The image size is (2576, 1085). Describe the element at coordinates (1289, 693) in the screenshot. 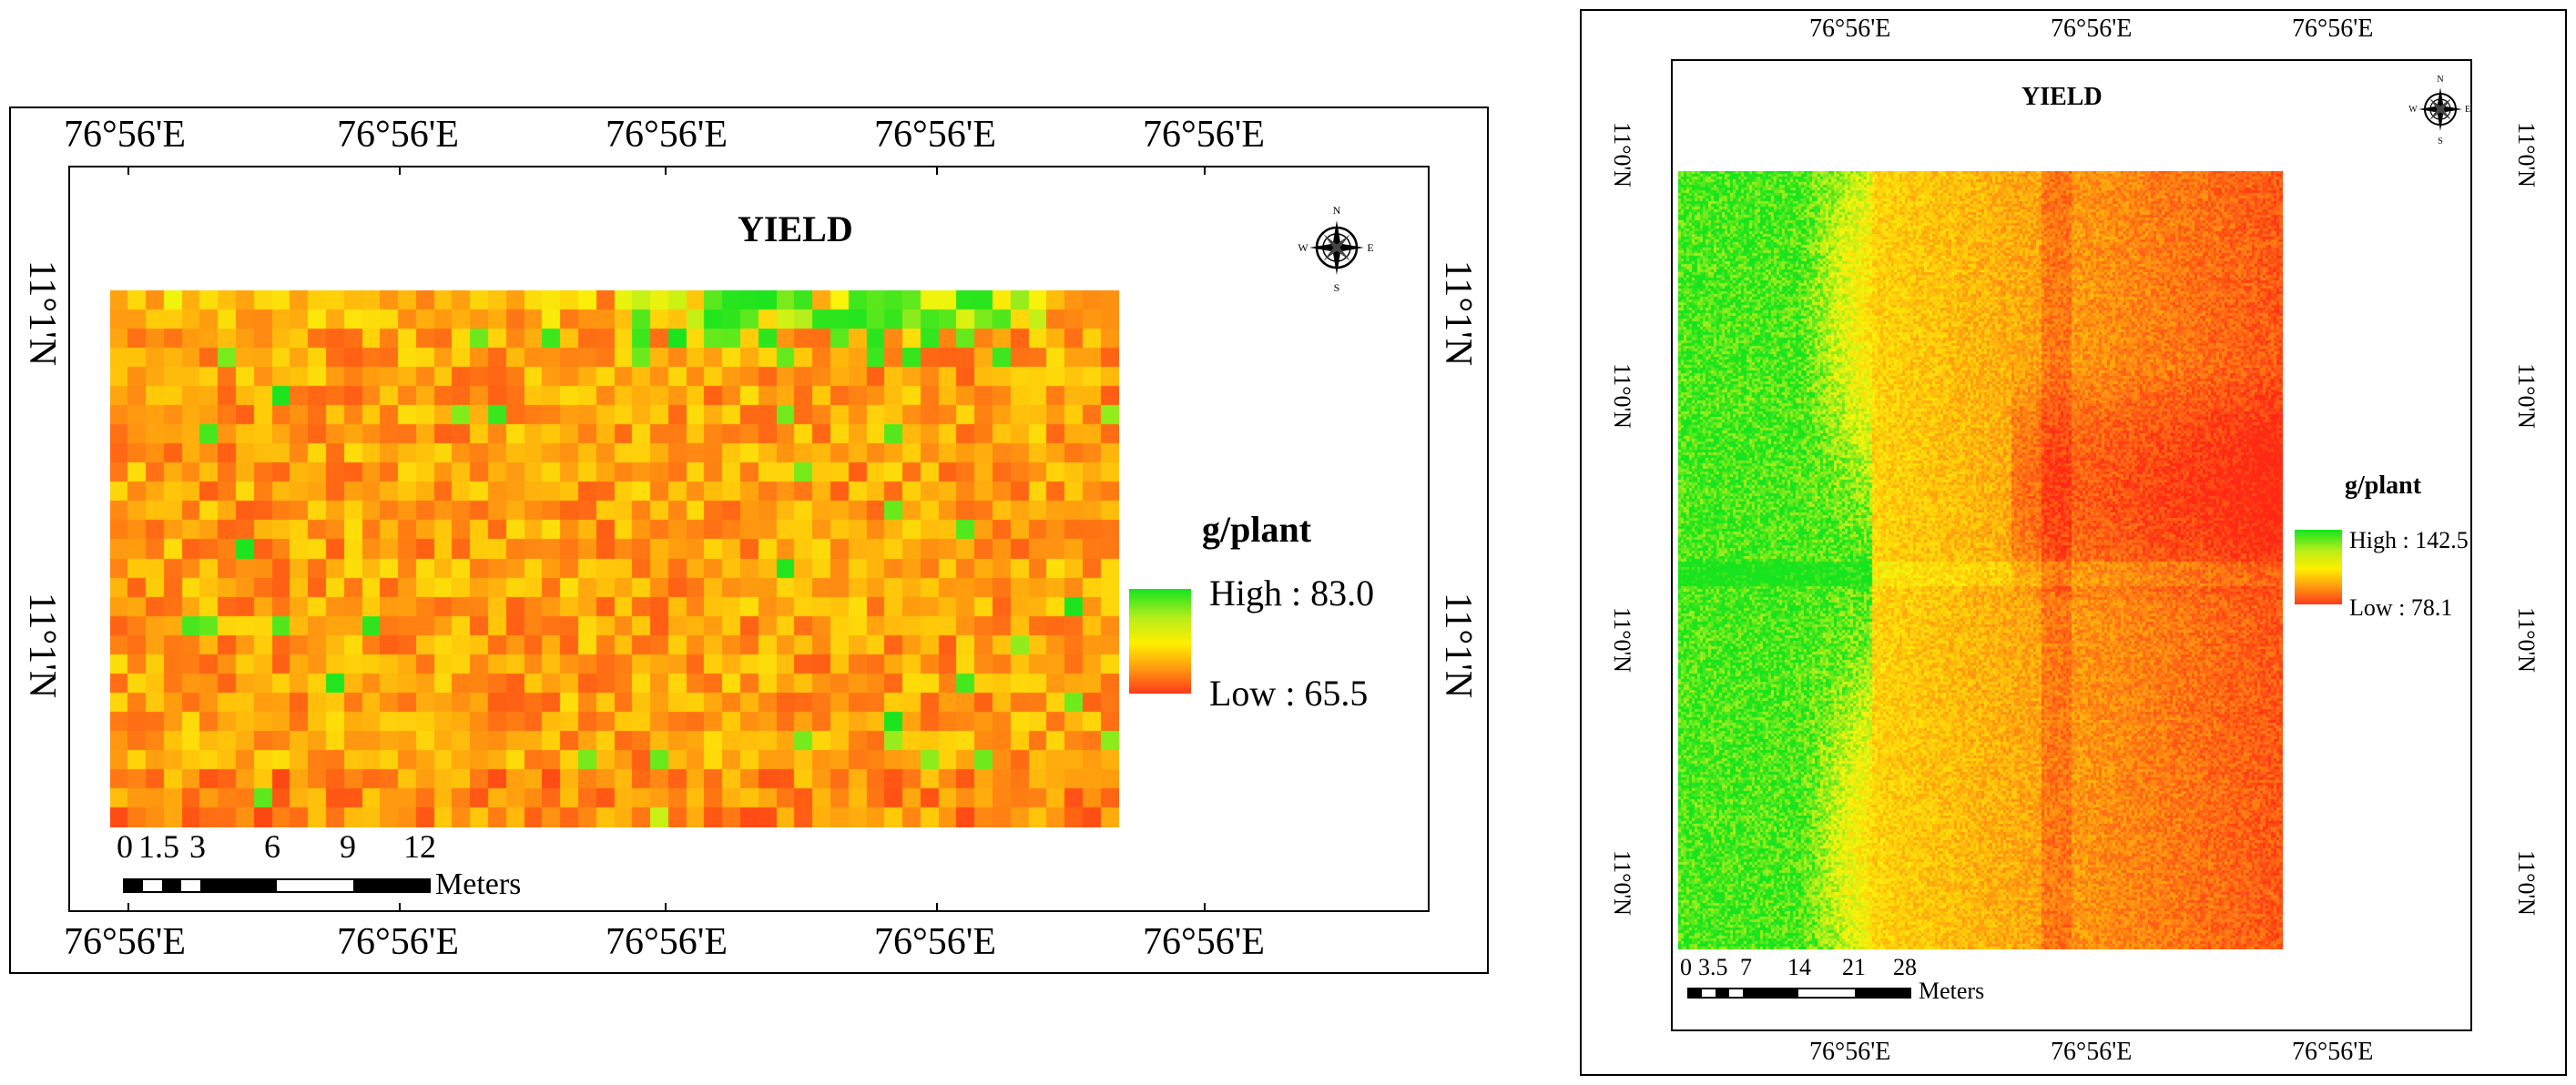

I see `left-legend-low-label: Low : 65.5` at that location.